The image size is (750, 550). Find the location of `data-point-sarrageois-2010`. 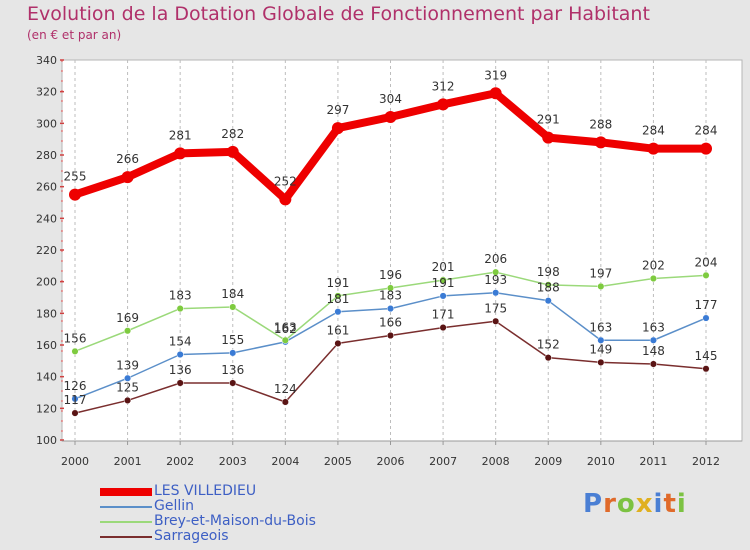

data-point-sarrageois-2010 is located at coordinates (601, 362).